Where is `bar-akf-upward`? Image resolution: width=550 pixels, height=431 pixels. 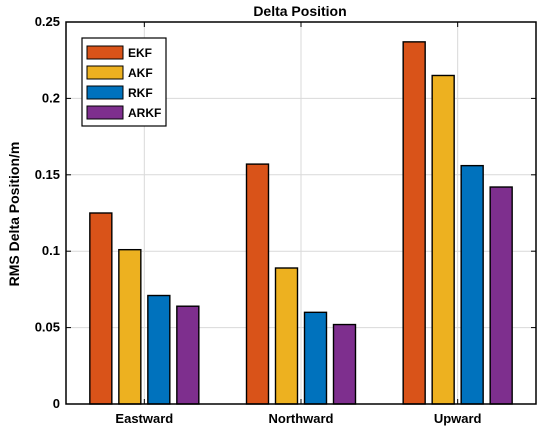 bar-akf-upward is located at coordinates (443, 239).